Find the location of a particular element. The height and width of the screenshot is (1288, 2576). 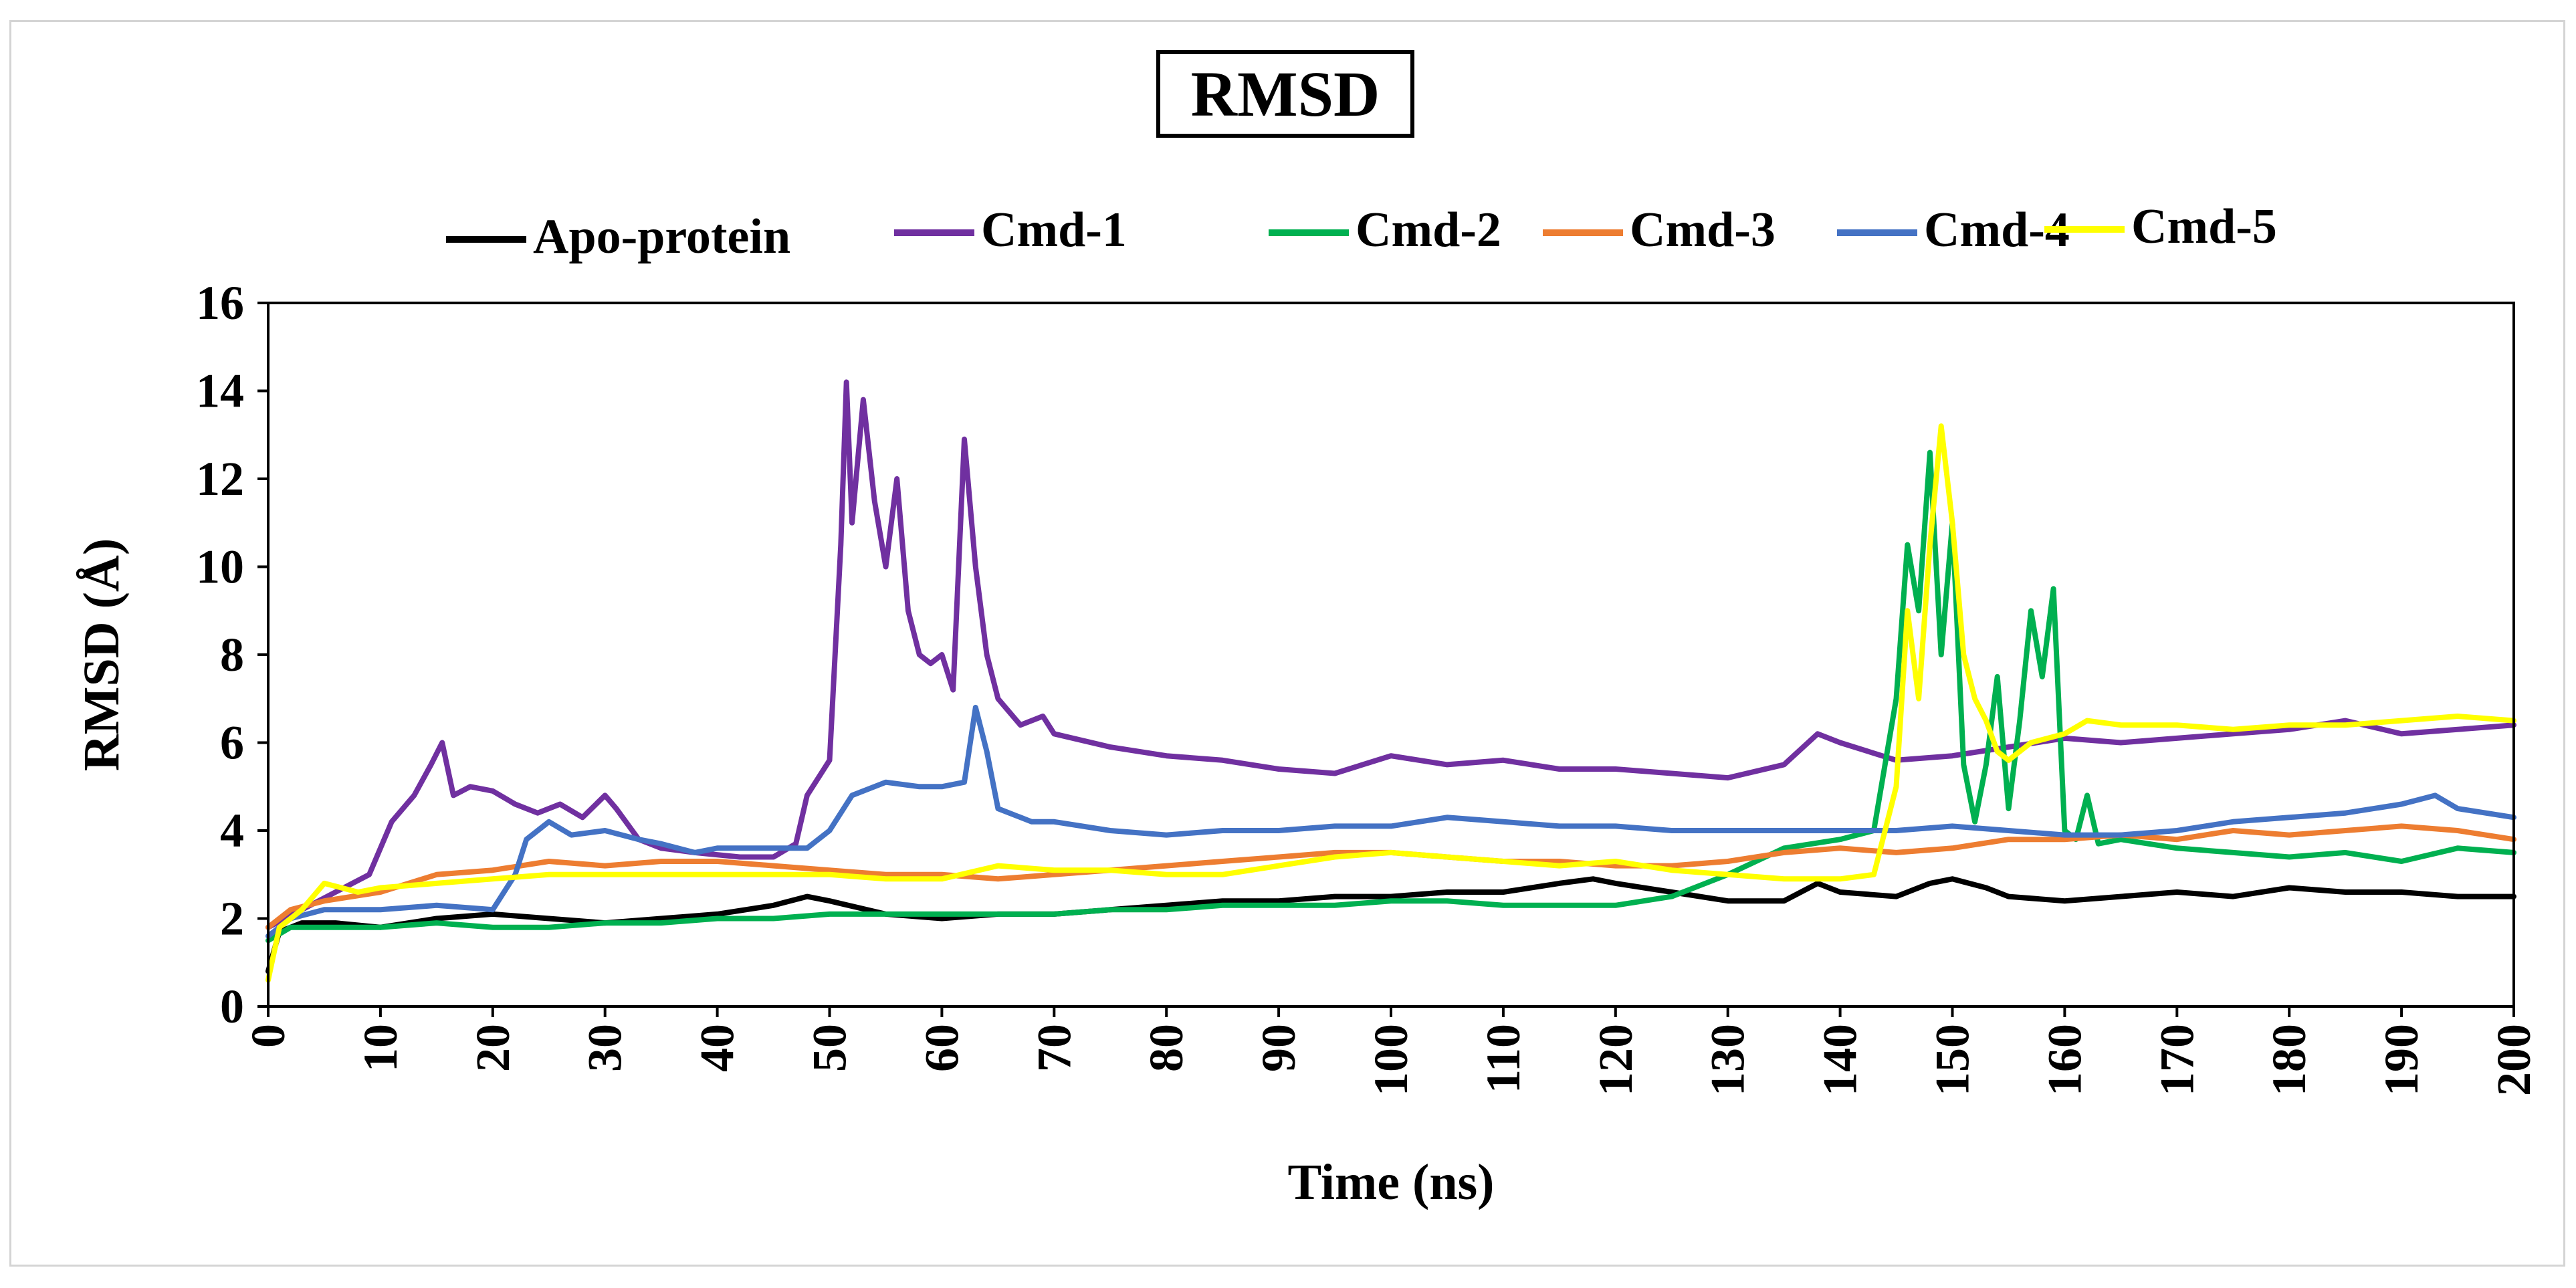

legend-item-cmd-5: Cmd-5 is located at coordinates (2160, 226).